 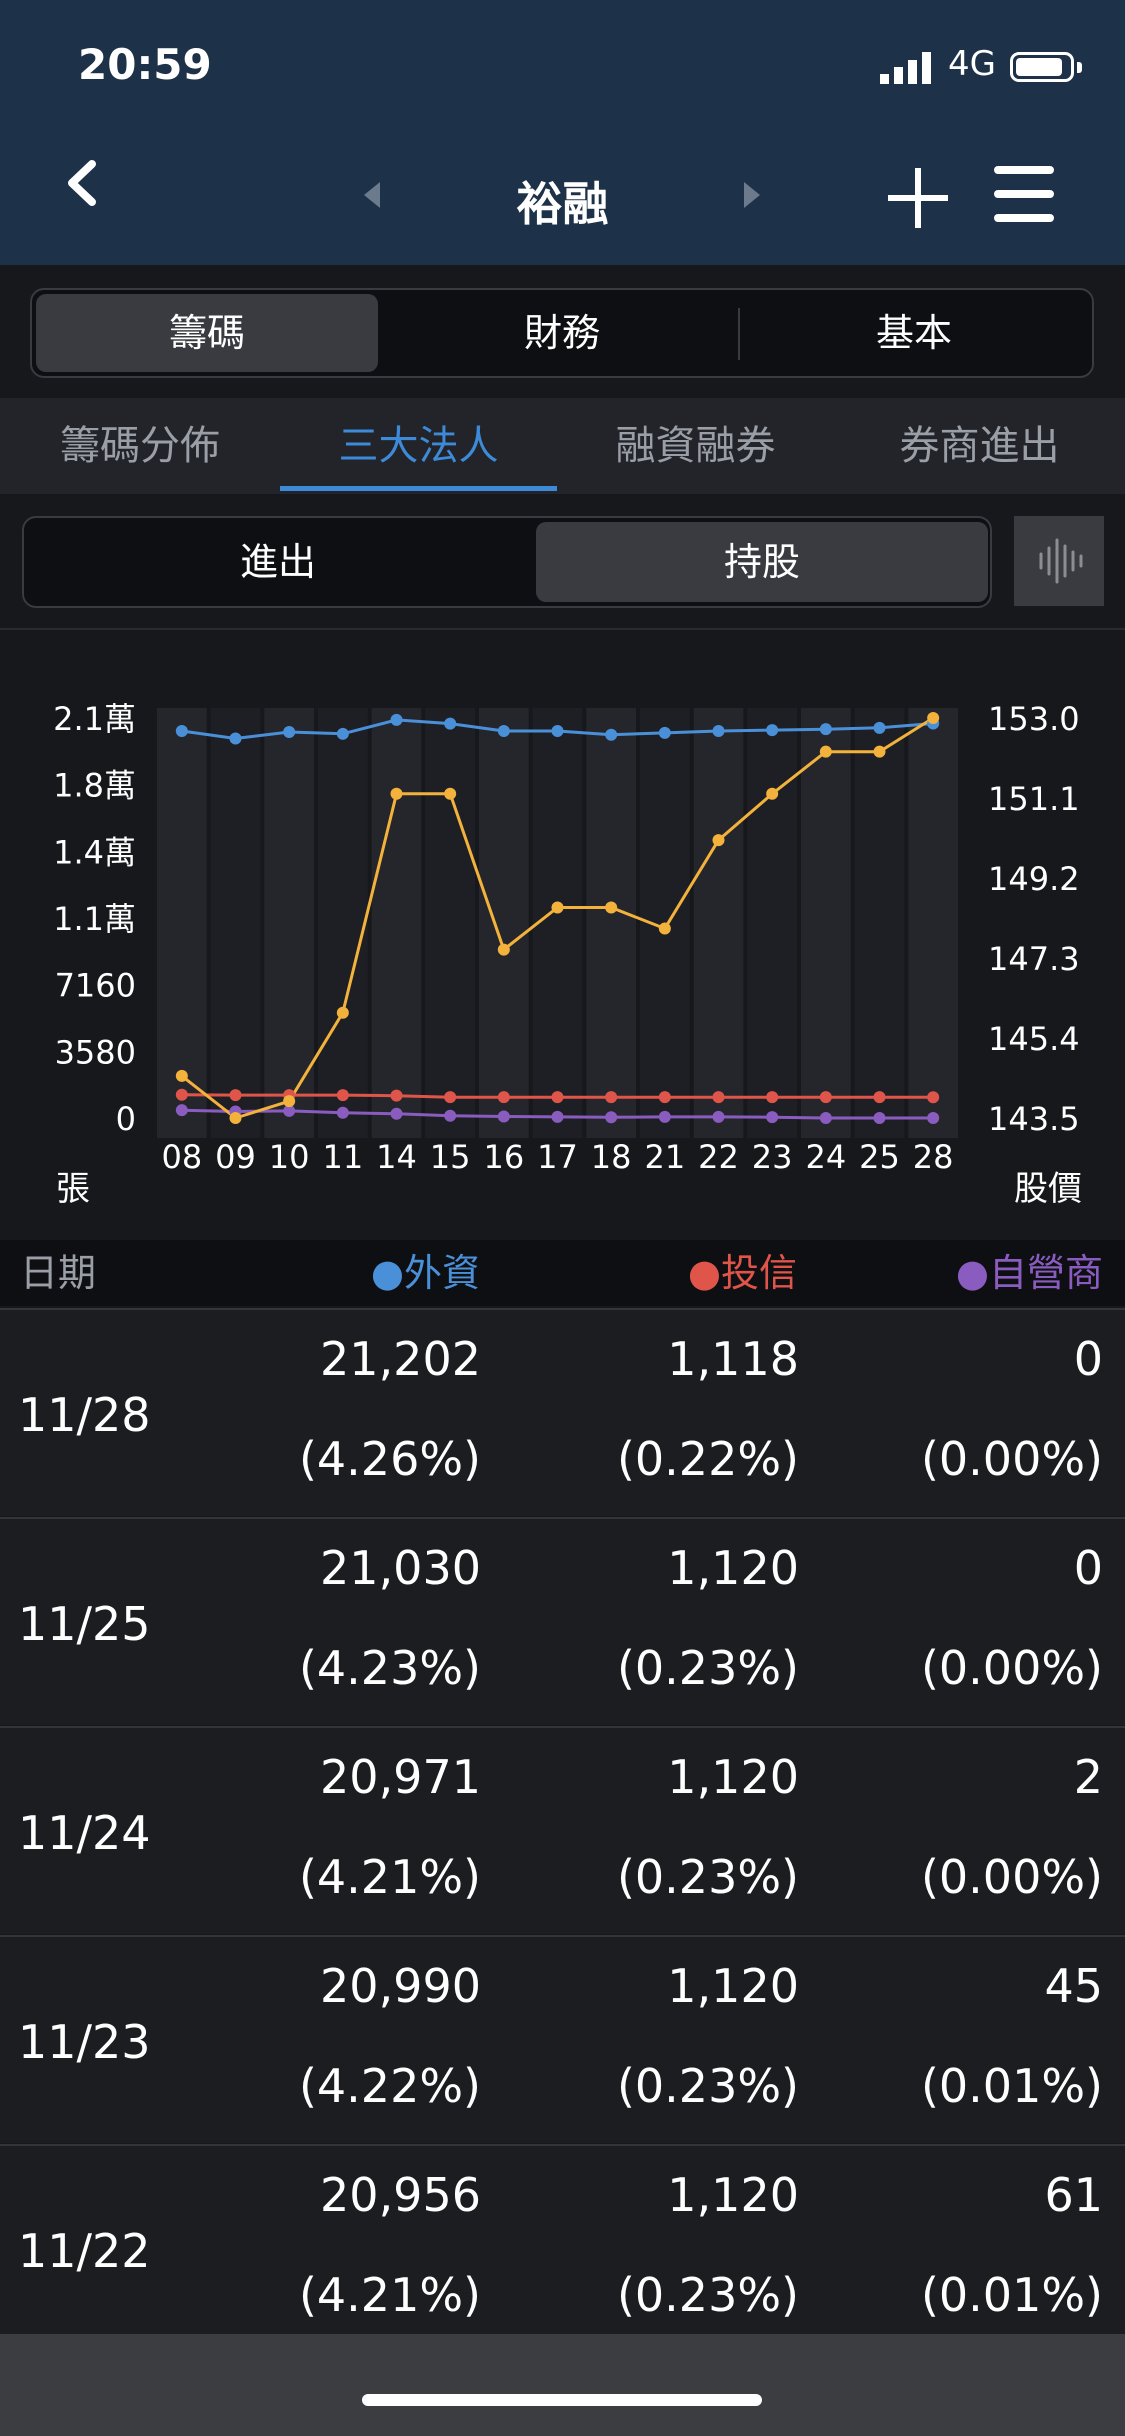 What do you see at coordinates (58, 1273) in the screenshot?
I see `header-date: 日期` at bounding box center [58, 1273].